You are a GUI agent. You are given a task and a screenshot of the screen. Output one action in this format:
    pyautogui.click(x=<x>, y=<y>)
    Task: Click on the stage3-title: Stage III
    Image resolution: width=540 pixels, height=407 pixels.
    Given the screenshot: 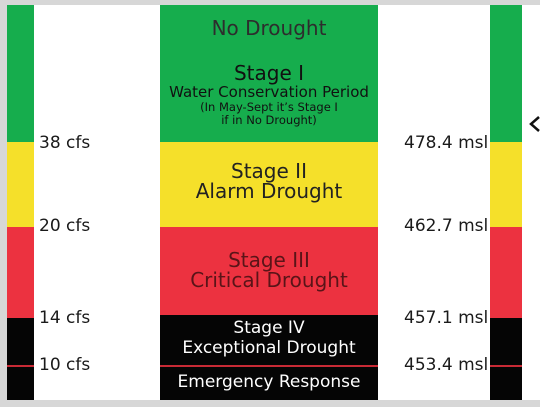 What is the action you would take?
    pyautogui.click(x=269, y=260)
    